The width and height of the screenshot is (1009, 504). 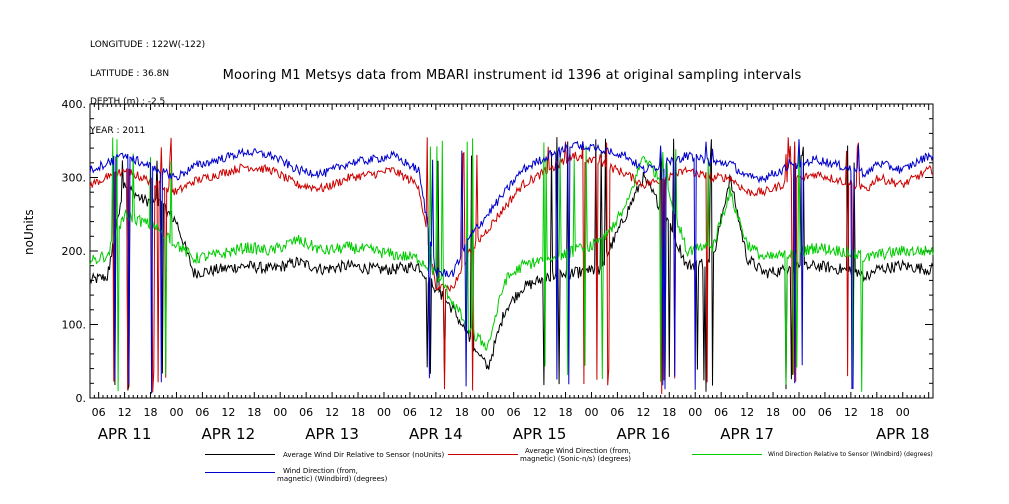 I want to click on legend-swatch-red, so click(x=483, y=454).